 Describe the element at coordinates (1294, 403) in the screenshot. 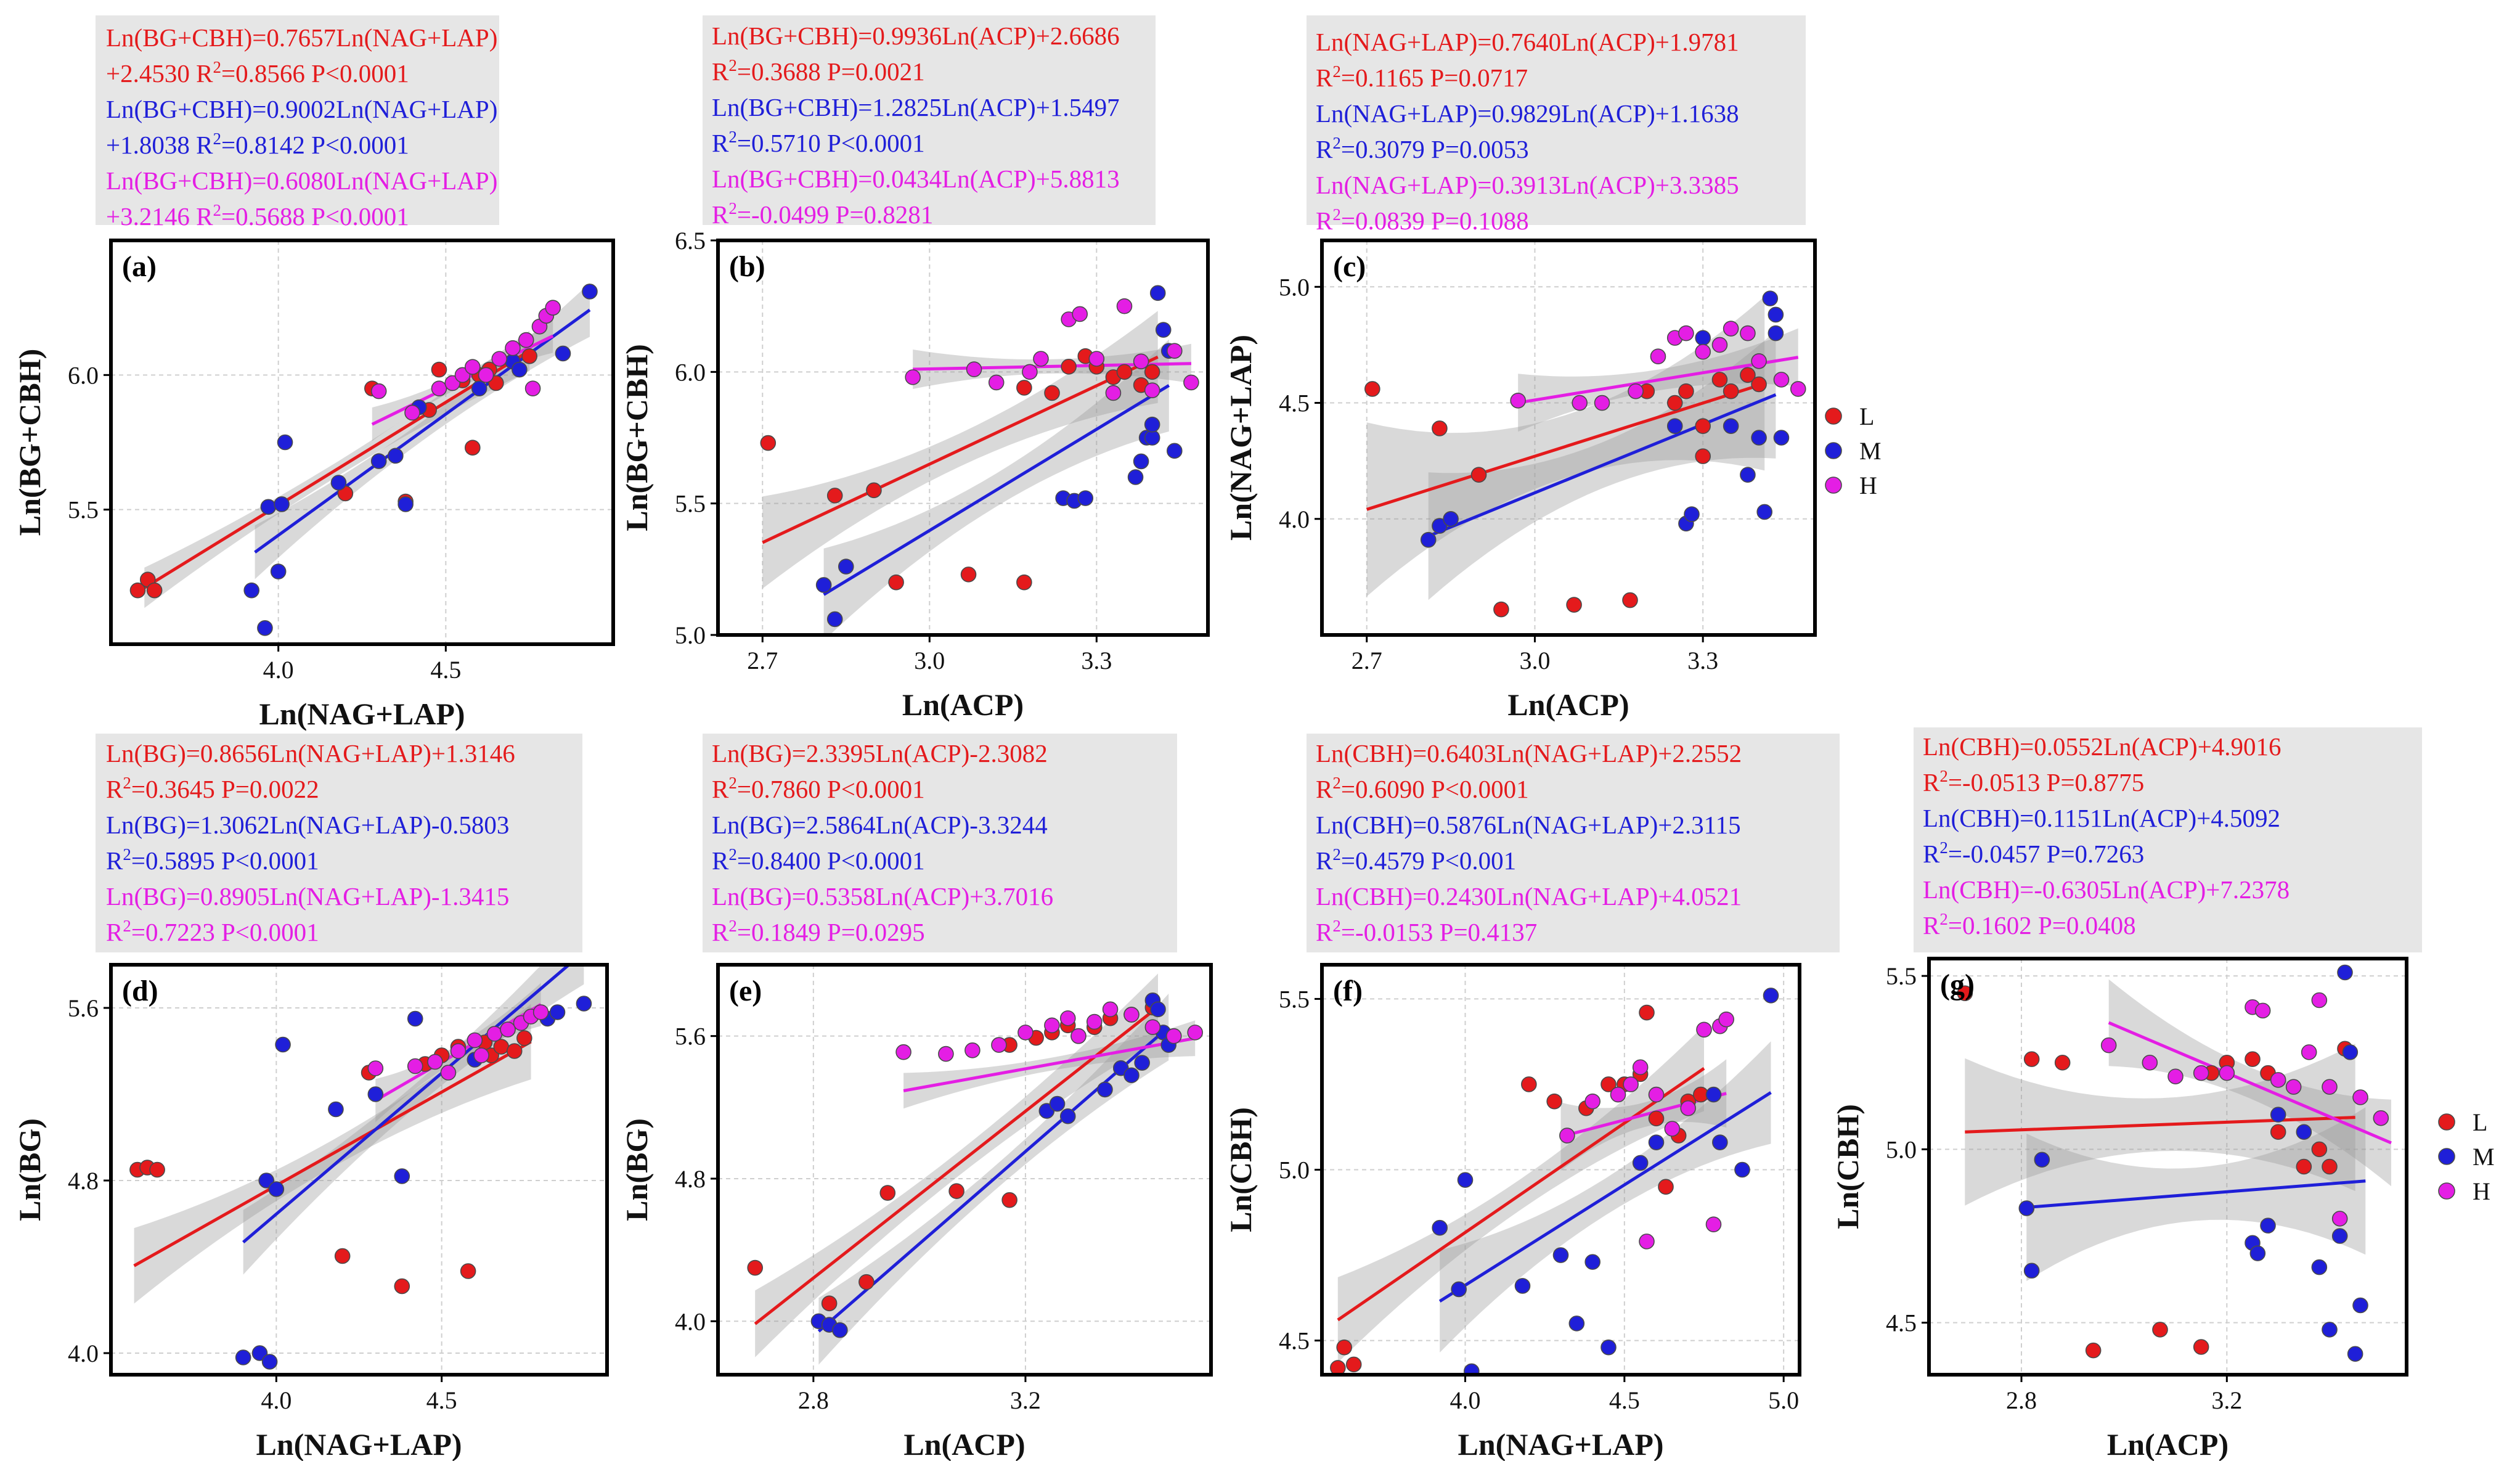

I see `y-tick-label: 4.5` at that location.